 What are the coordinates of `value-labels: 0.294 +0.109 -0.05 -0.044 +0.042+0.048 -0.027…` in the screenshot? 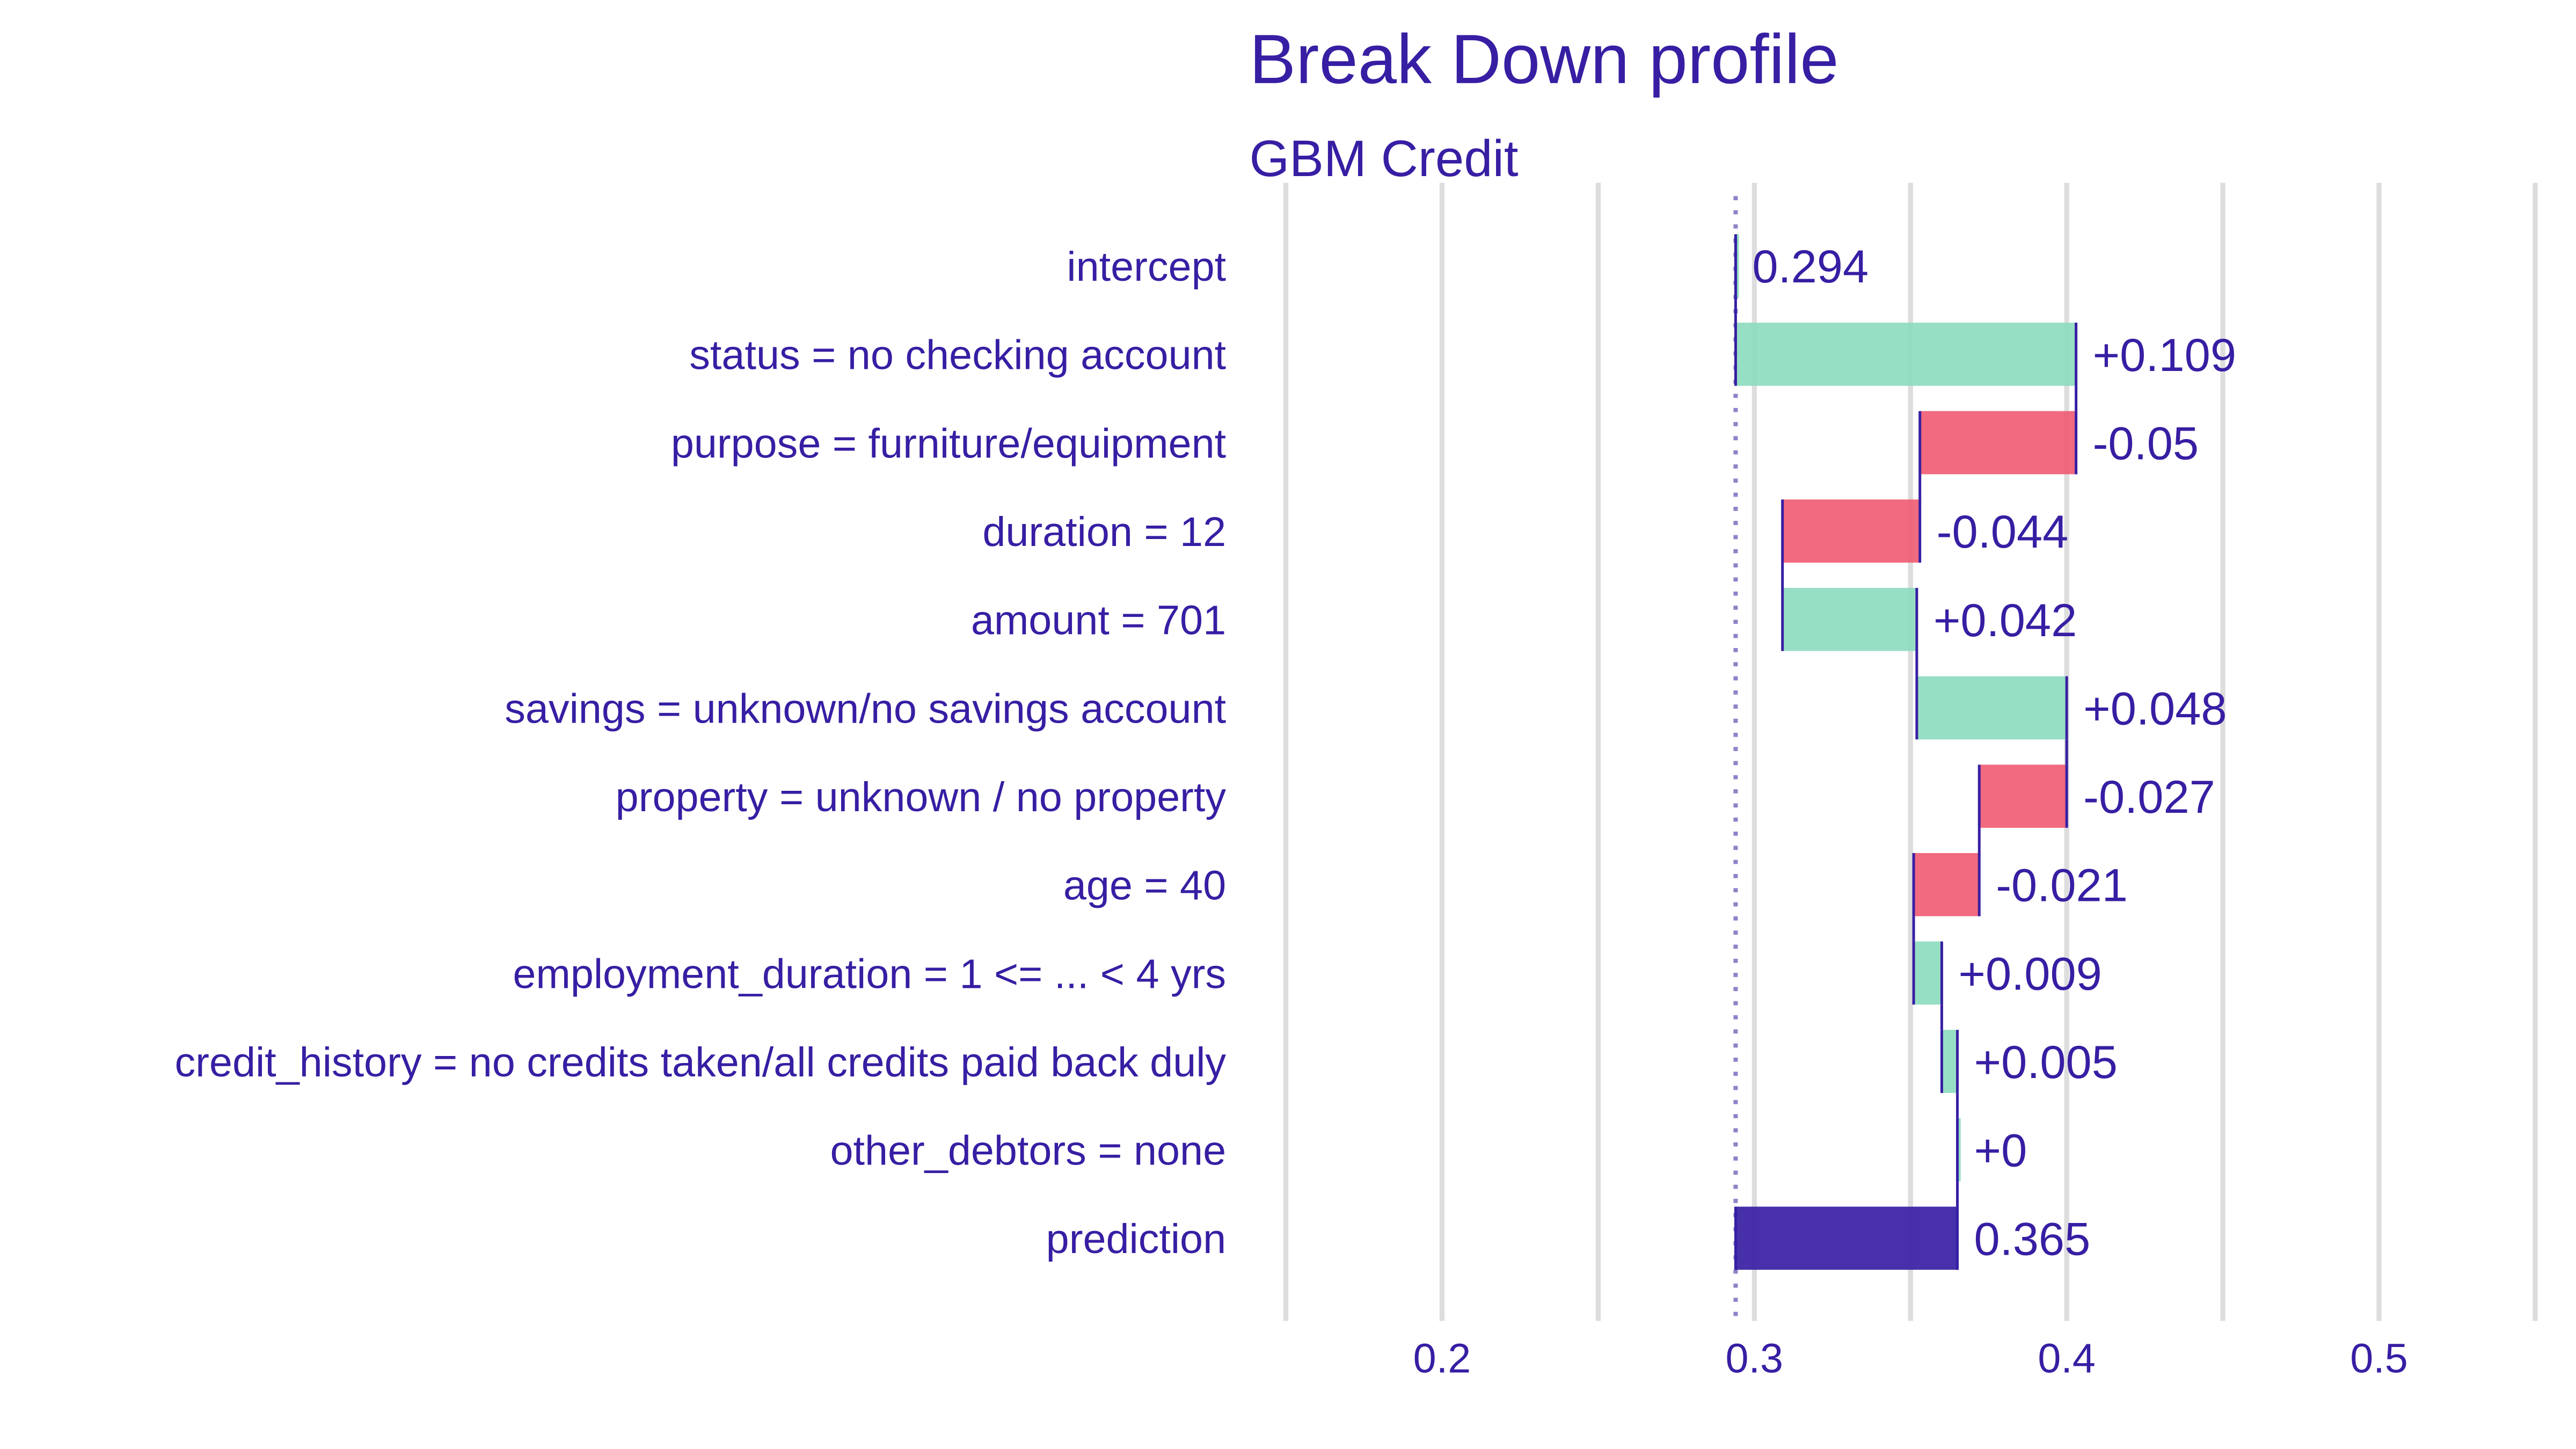 It's located at (1994, 753).